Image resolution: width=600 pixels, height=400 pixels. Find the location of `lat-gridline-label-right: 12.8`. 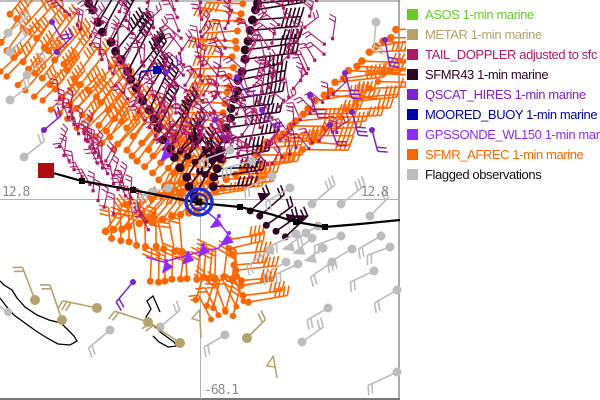

lat-gridline-label-right: 12.8 is located at coordinates (374, 192).